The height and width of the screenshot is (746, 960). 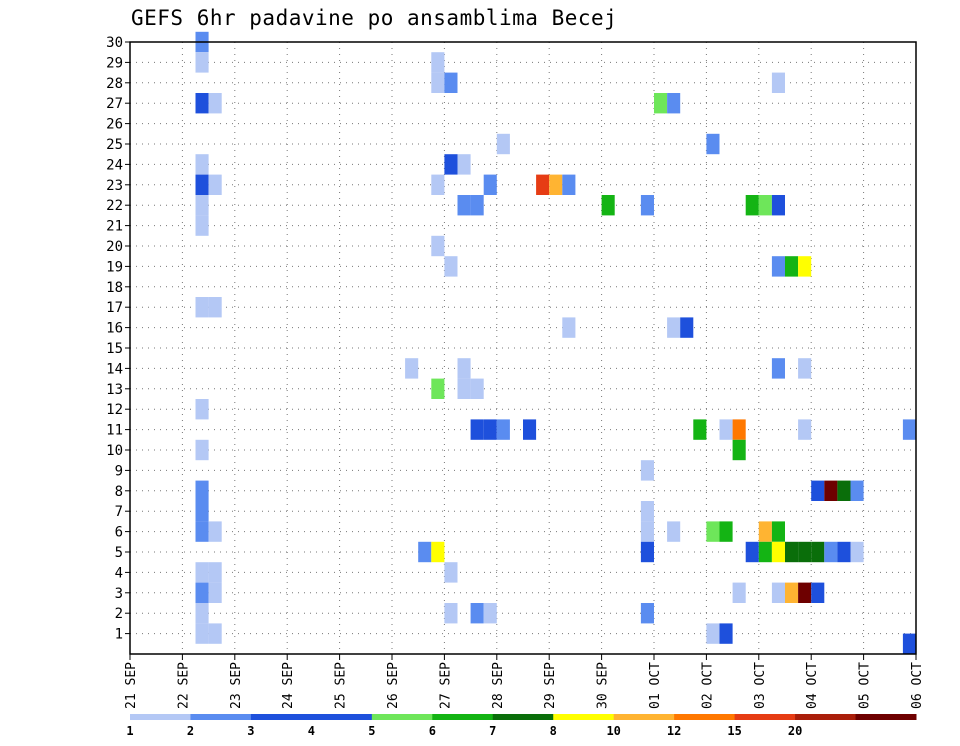 I want to click on y-tick-label: 23, so click(x=114, y=186).